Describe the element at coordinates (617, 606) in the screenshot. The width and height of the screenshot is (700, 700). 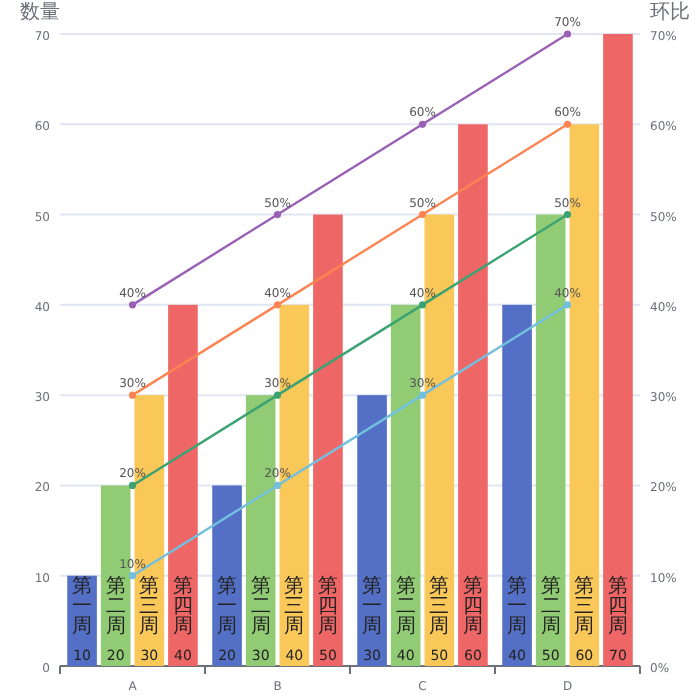
I see `series-label: 第四周` at that location.